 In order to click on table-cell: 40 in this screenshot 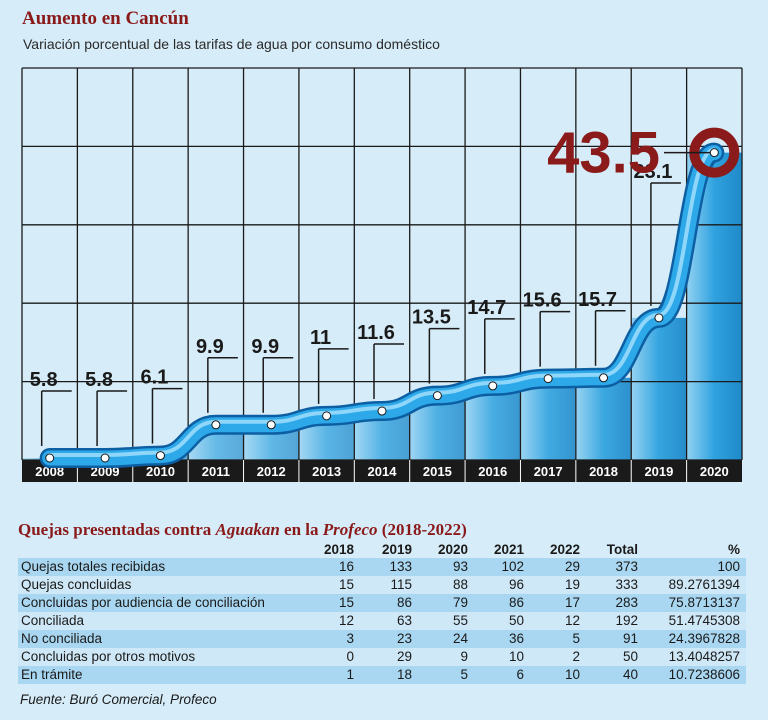, I will do `click(615, 675)`.